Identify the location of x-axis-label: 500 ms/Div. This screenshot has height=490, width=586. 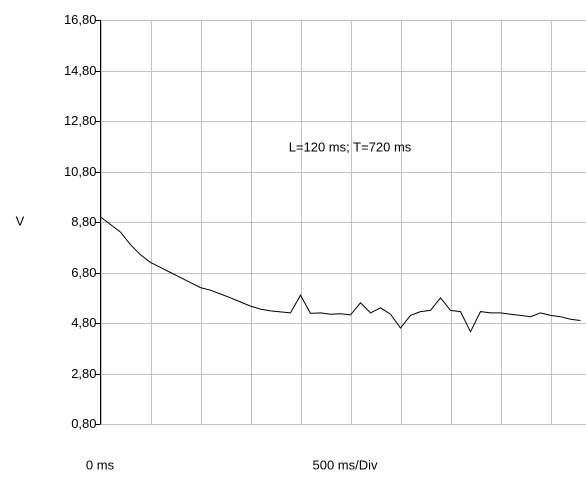
(345, 464).